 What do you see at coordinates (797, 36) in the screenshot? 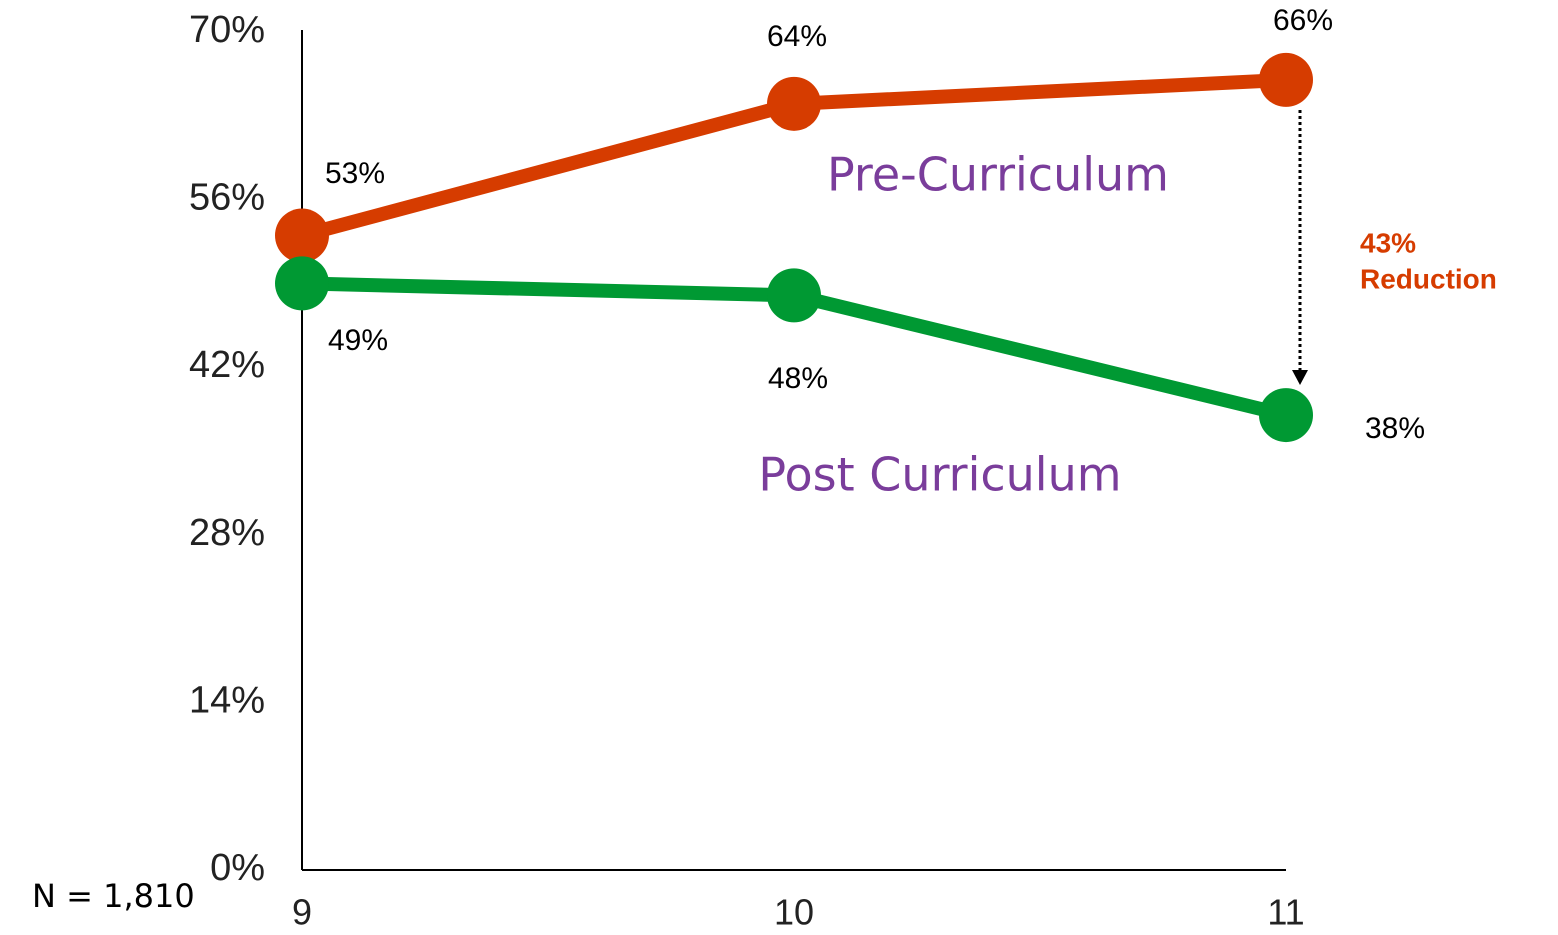
I see `data-label: 64%` at bounding box center [797, 36].